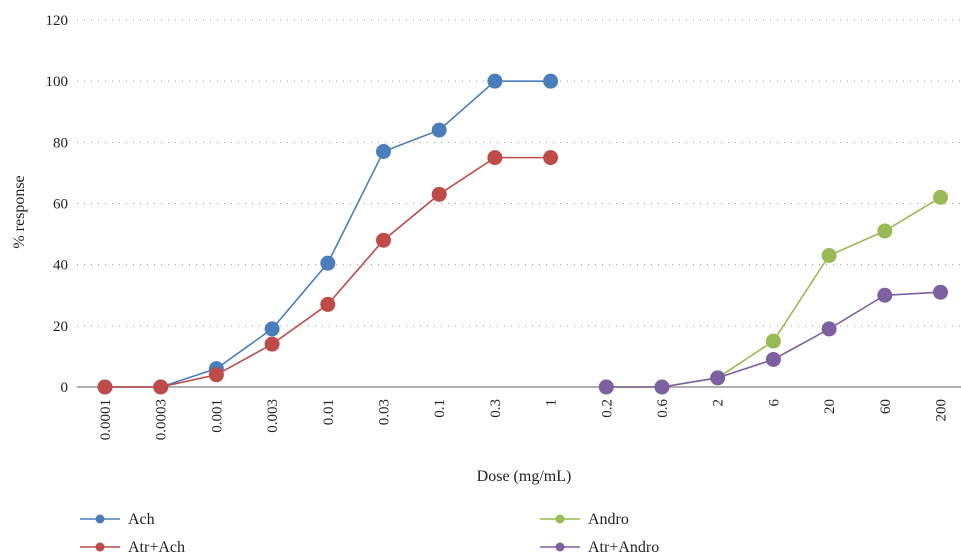 This screenshot has height=560, width=961. Describe the element at coordinates (385, 412) in the screenshot. I see `x-tick-label-0.03: 0.03` at that location.